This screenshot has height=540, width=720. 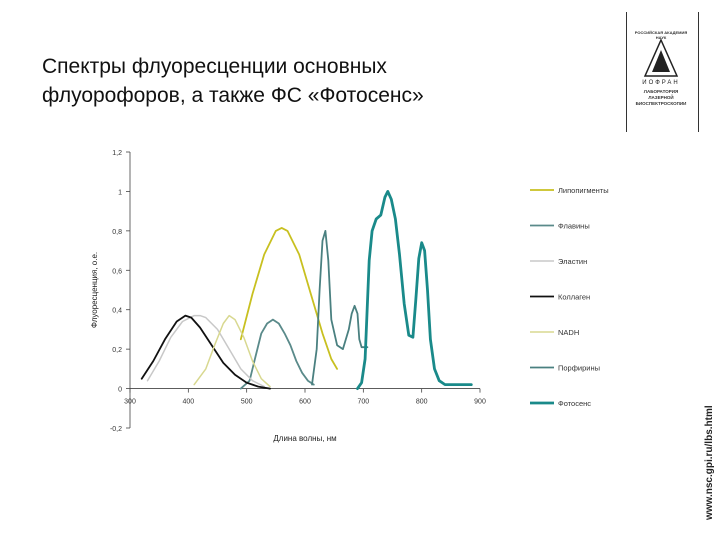 What do you see at coordinates (626, 72) in the screenshot?
I see `logo-divider-left` at bounding box center [626, 72].